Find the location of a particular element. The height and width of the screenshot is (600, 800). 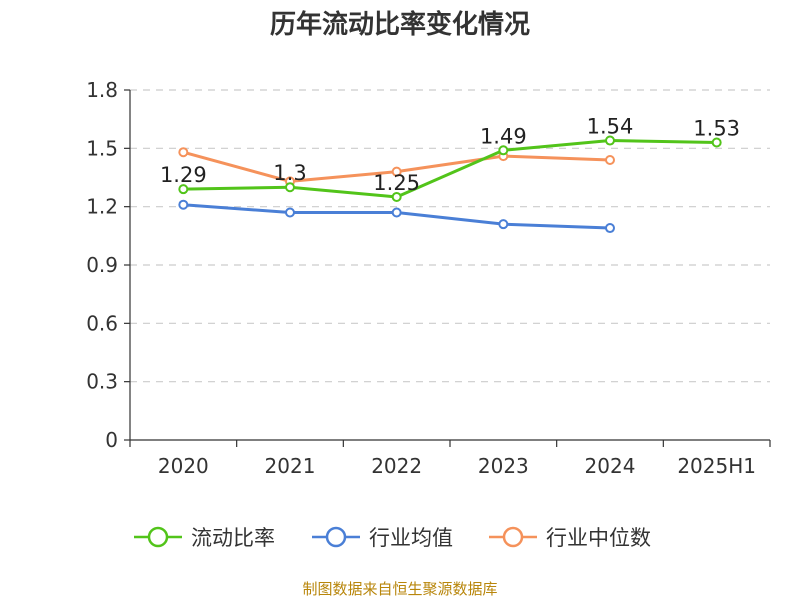

series-group is located at coordinates (450, 184).